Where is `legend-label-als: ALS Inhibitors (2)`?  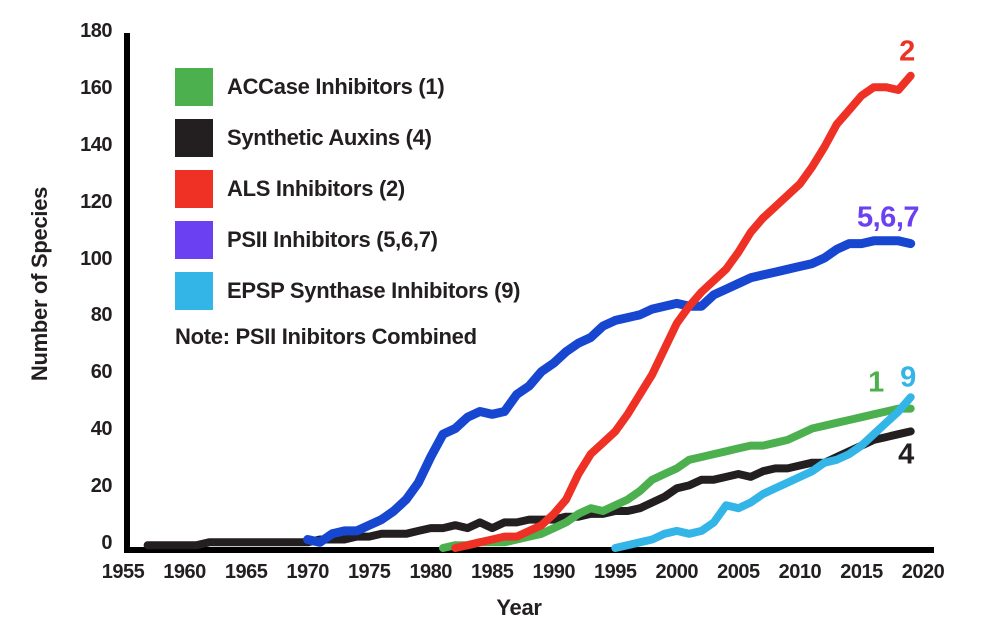 legend-label-als: ALS Inhibitors (2) is located at coordinates (316, 188).